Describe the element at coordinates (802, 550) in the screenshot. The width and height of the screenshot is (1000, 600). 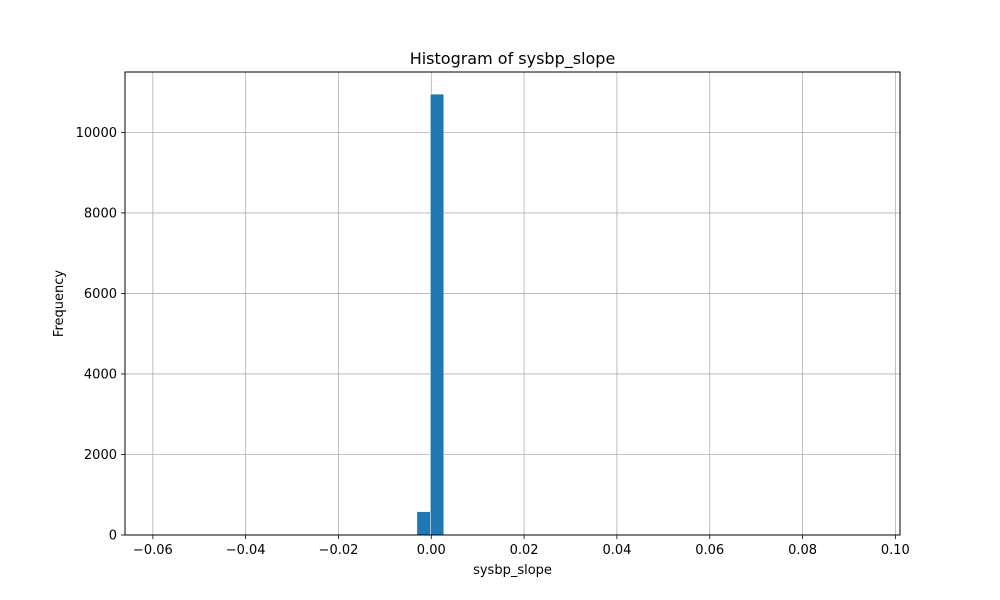
I see `x-tick-label: 0.08` at that location.